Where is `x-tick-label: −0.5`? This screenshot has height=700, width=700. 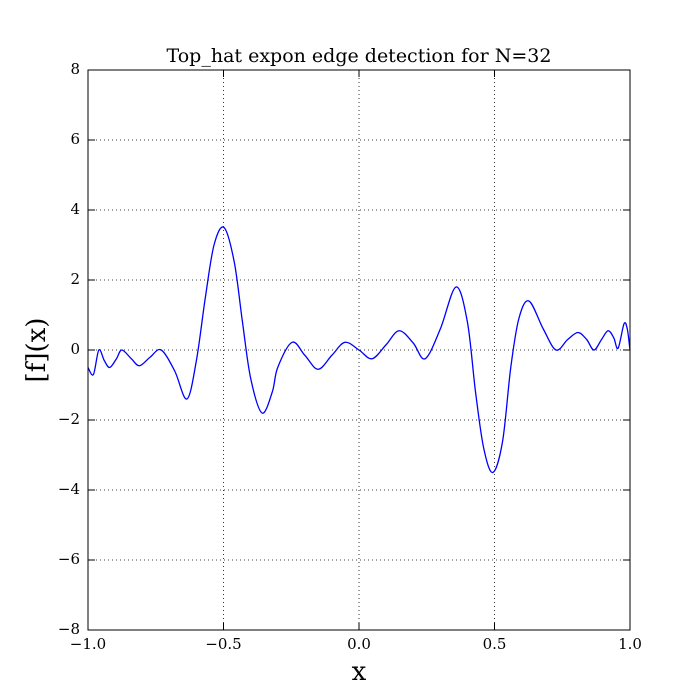
x-tick-label: −0.5 is located at coordinates (223, 644).